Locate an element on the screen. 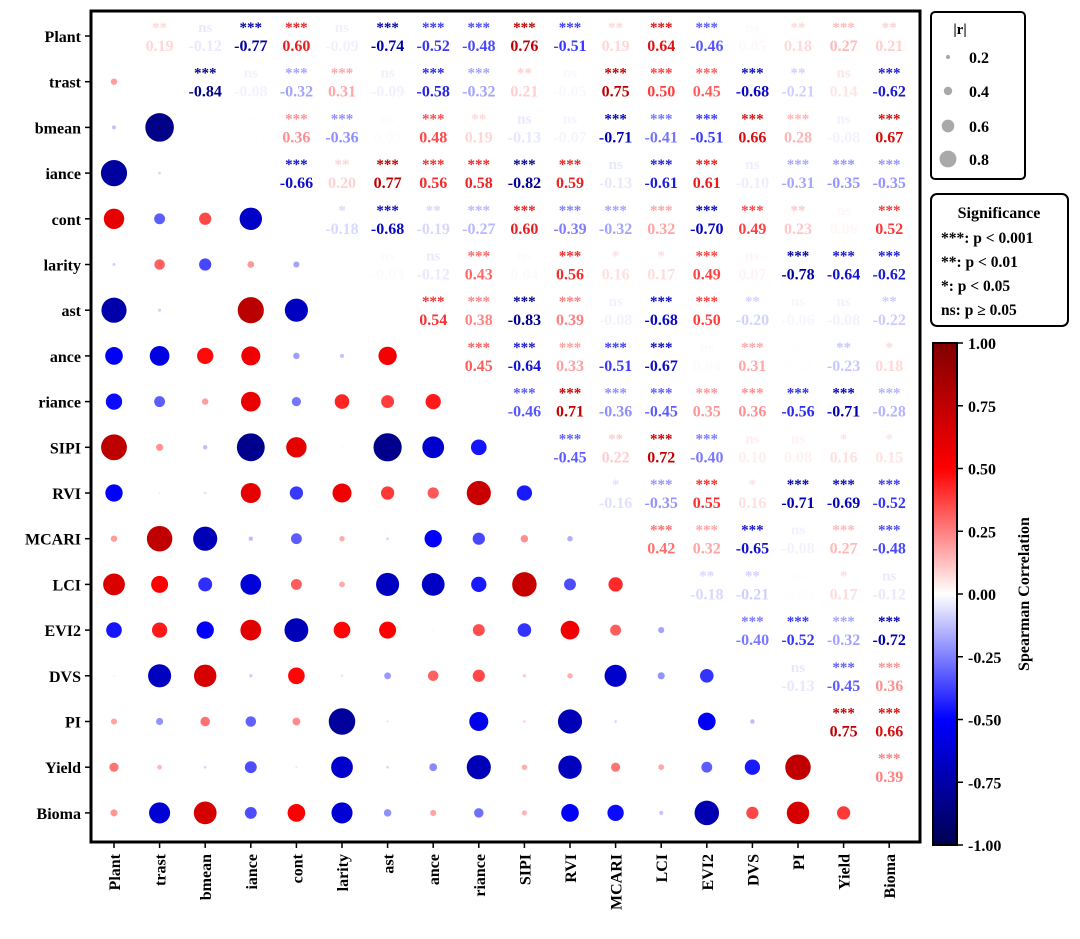  correlation-value: -0.32 is located at coordinates (843, 640).